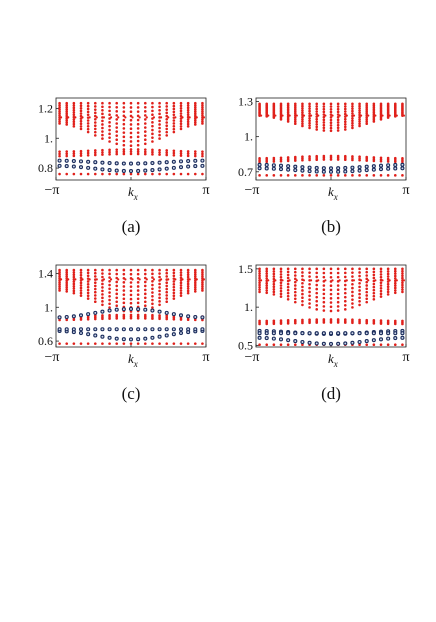 This screenshot has width=436, height=622. Describe the element at coordinates (245, 102) in the screenshot. I see `y-tick-label: 1.3` at that location.